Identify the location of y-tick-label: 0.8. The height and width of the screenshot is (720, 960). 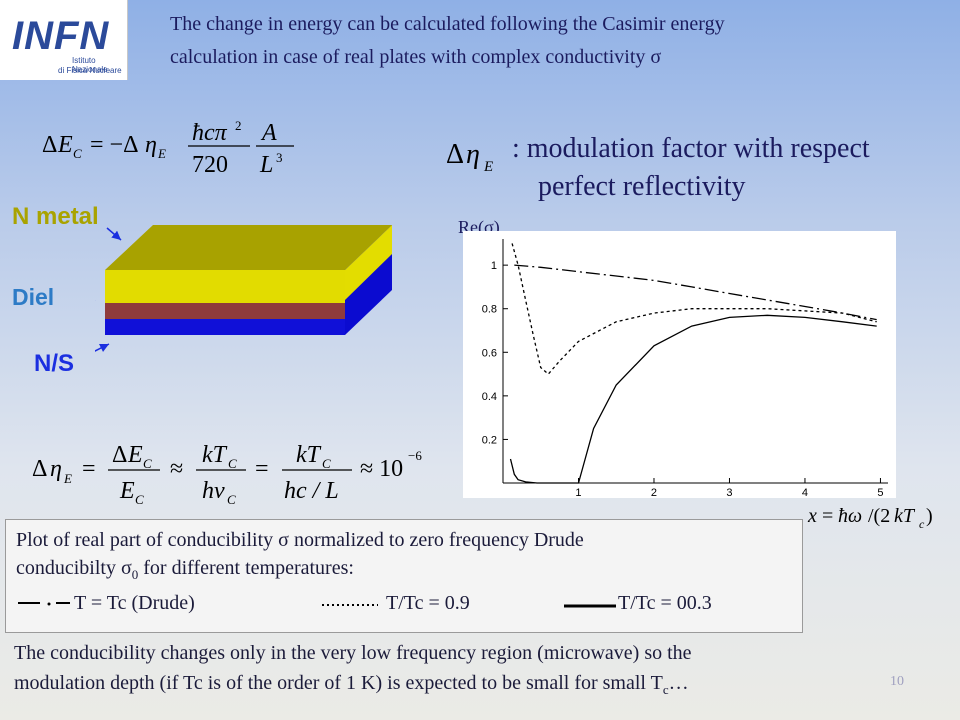
(489, 310).